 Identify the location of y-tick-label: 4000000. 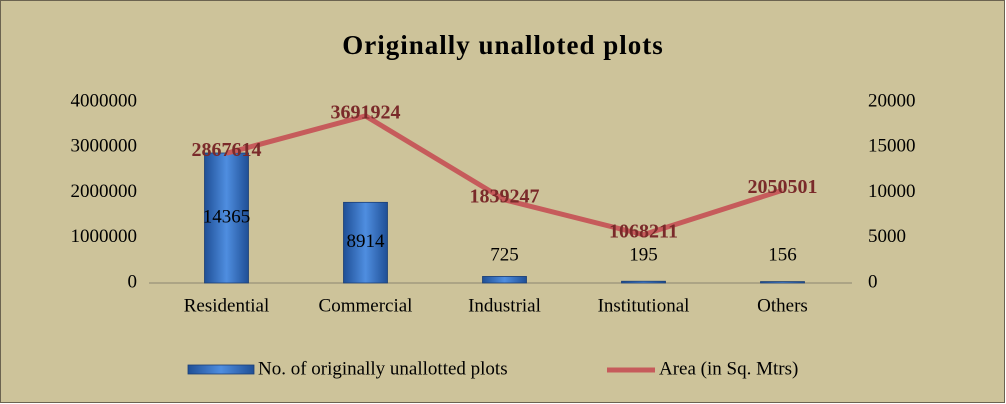
(104, 100).